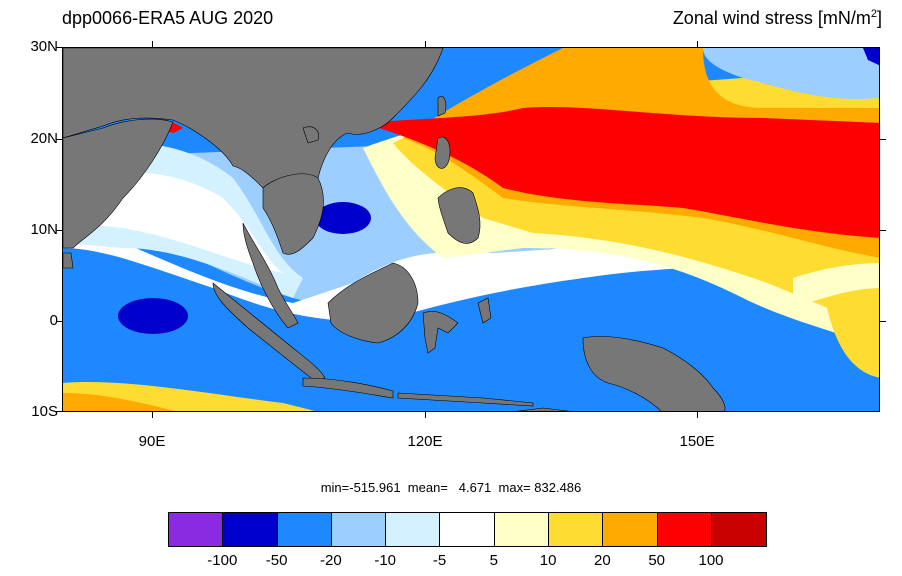  Describe the element at coordinates (222, 560) in the screenshot. I see `colorbar-label: -100` at that location.